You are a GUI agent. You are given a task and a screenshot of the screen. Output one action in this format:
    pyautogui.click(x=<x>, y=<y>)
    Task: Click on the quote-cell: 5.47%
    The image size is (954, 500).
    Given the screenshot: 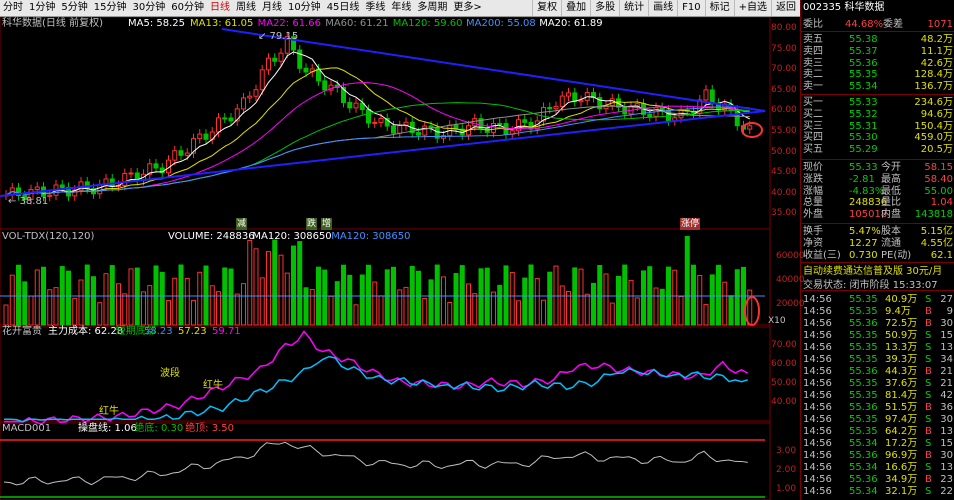 What is the action you would take?
    pyautogui.click(x=865, y=231)
    